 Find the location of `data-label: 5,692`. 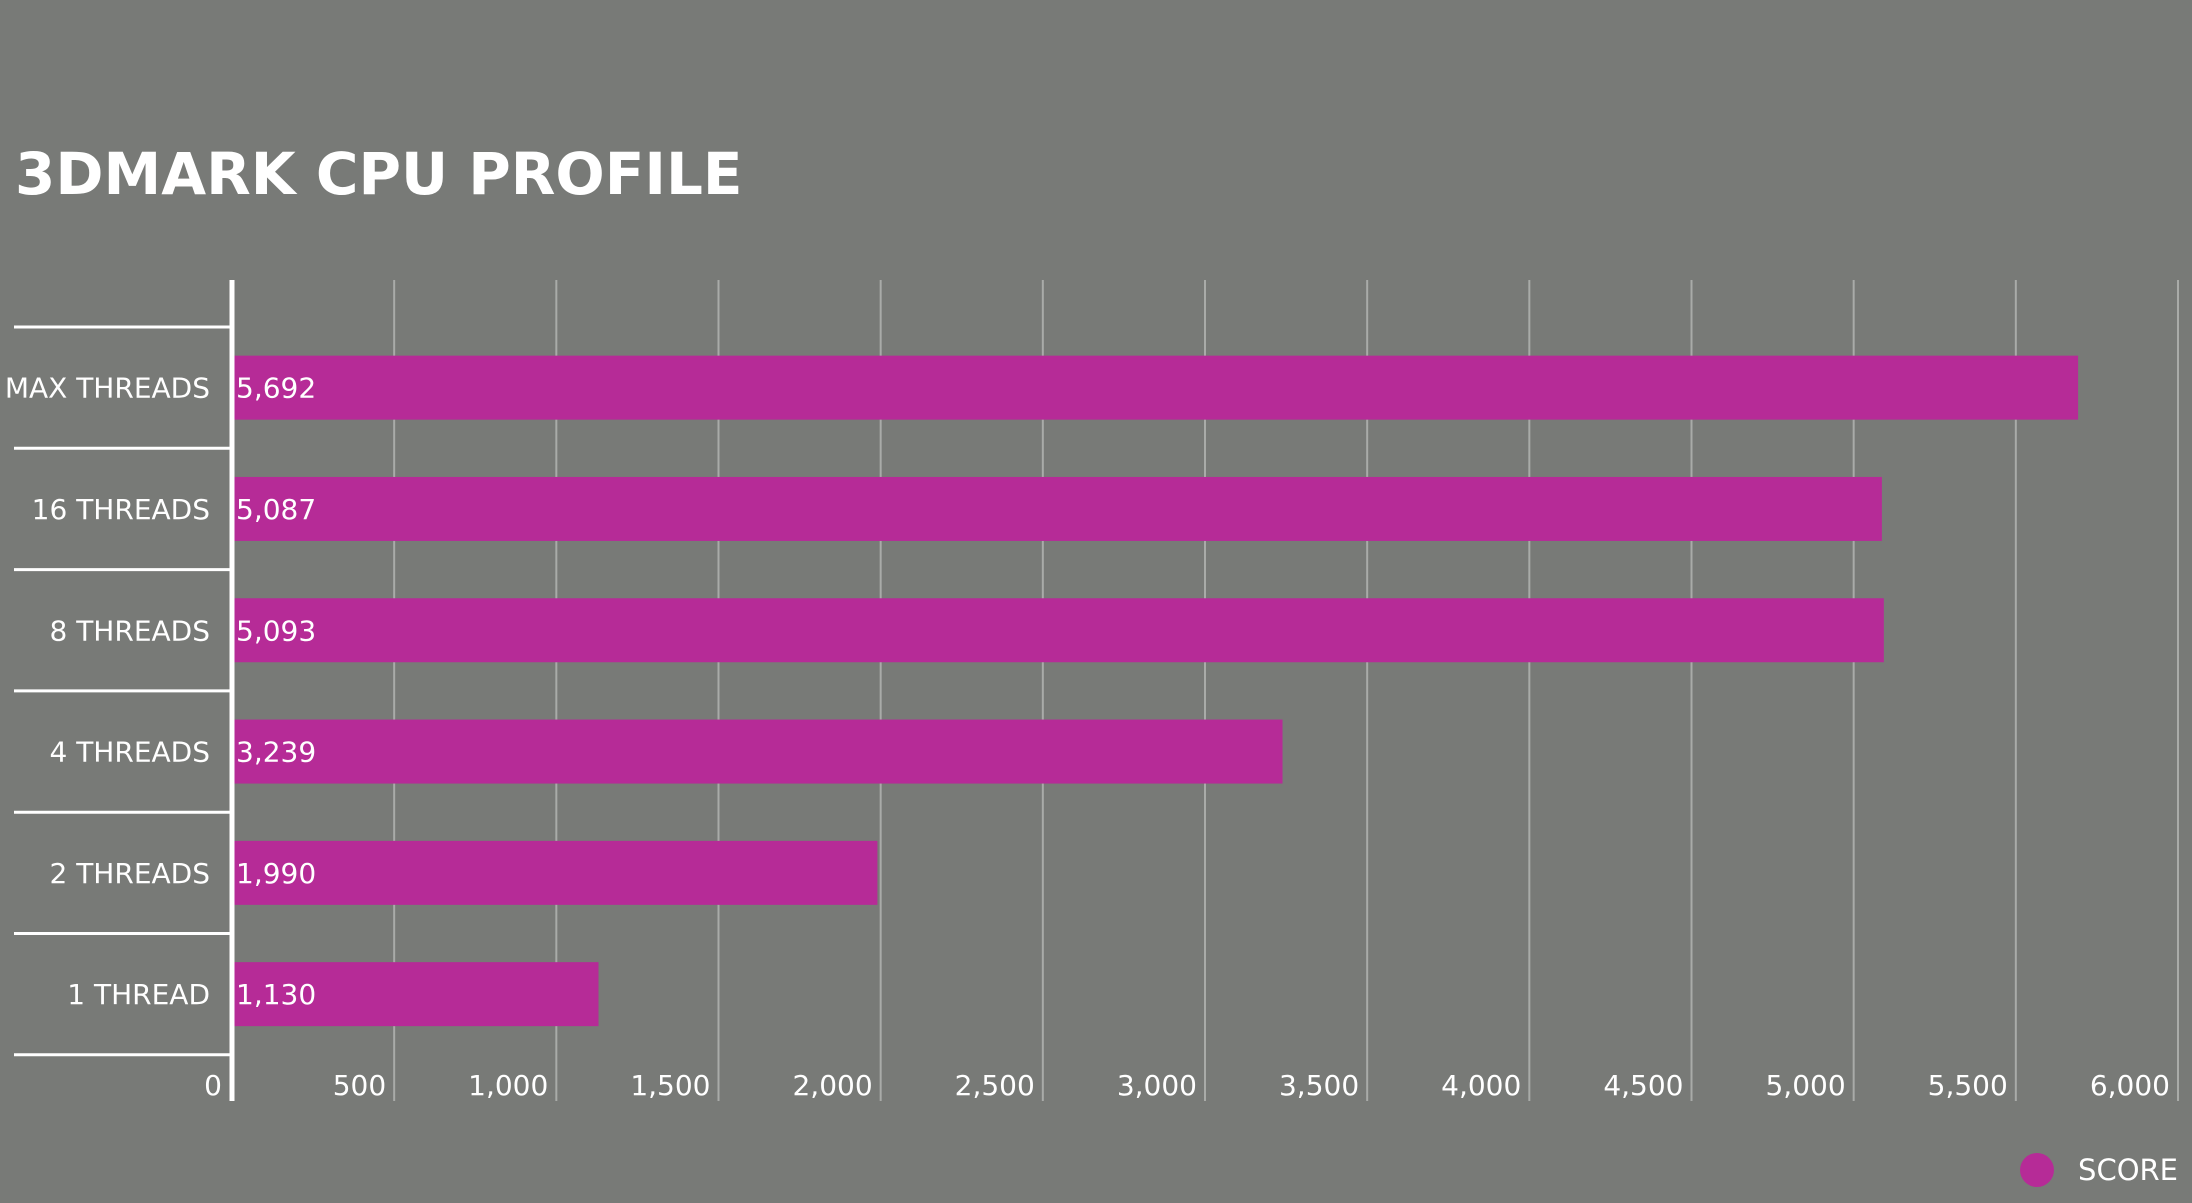

data-label: 5,692 is located at coordinates (276, 388).